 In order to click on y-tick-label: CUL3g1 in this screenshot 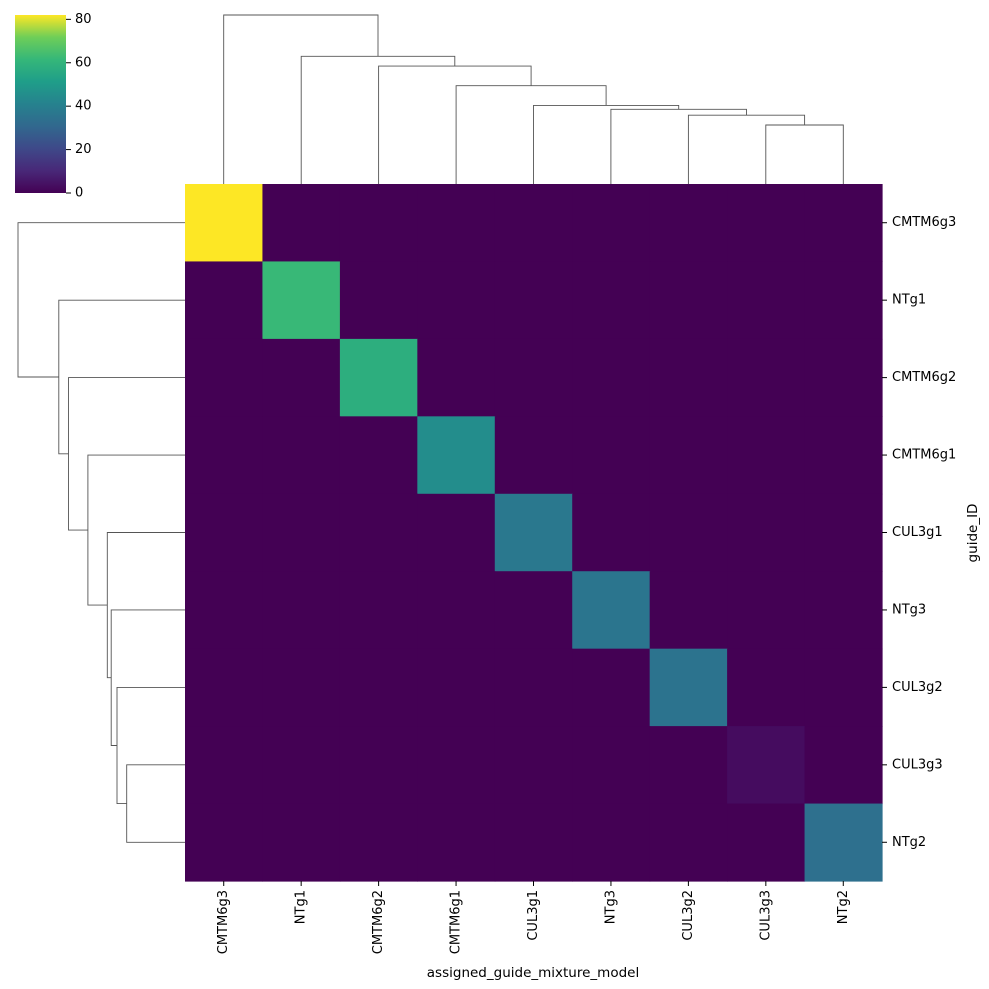, I will do `click(917, 532)`.